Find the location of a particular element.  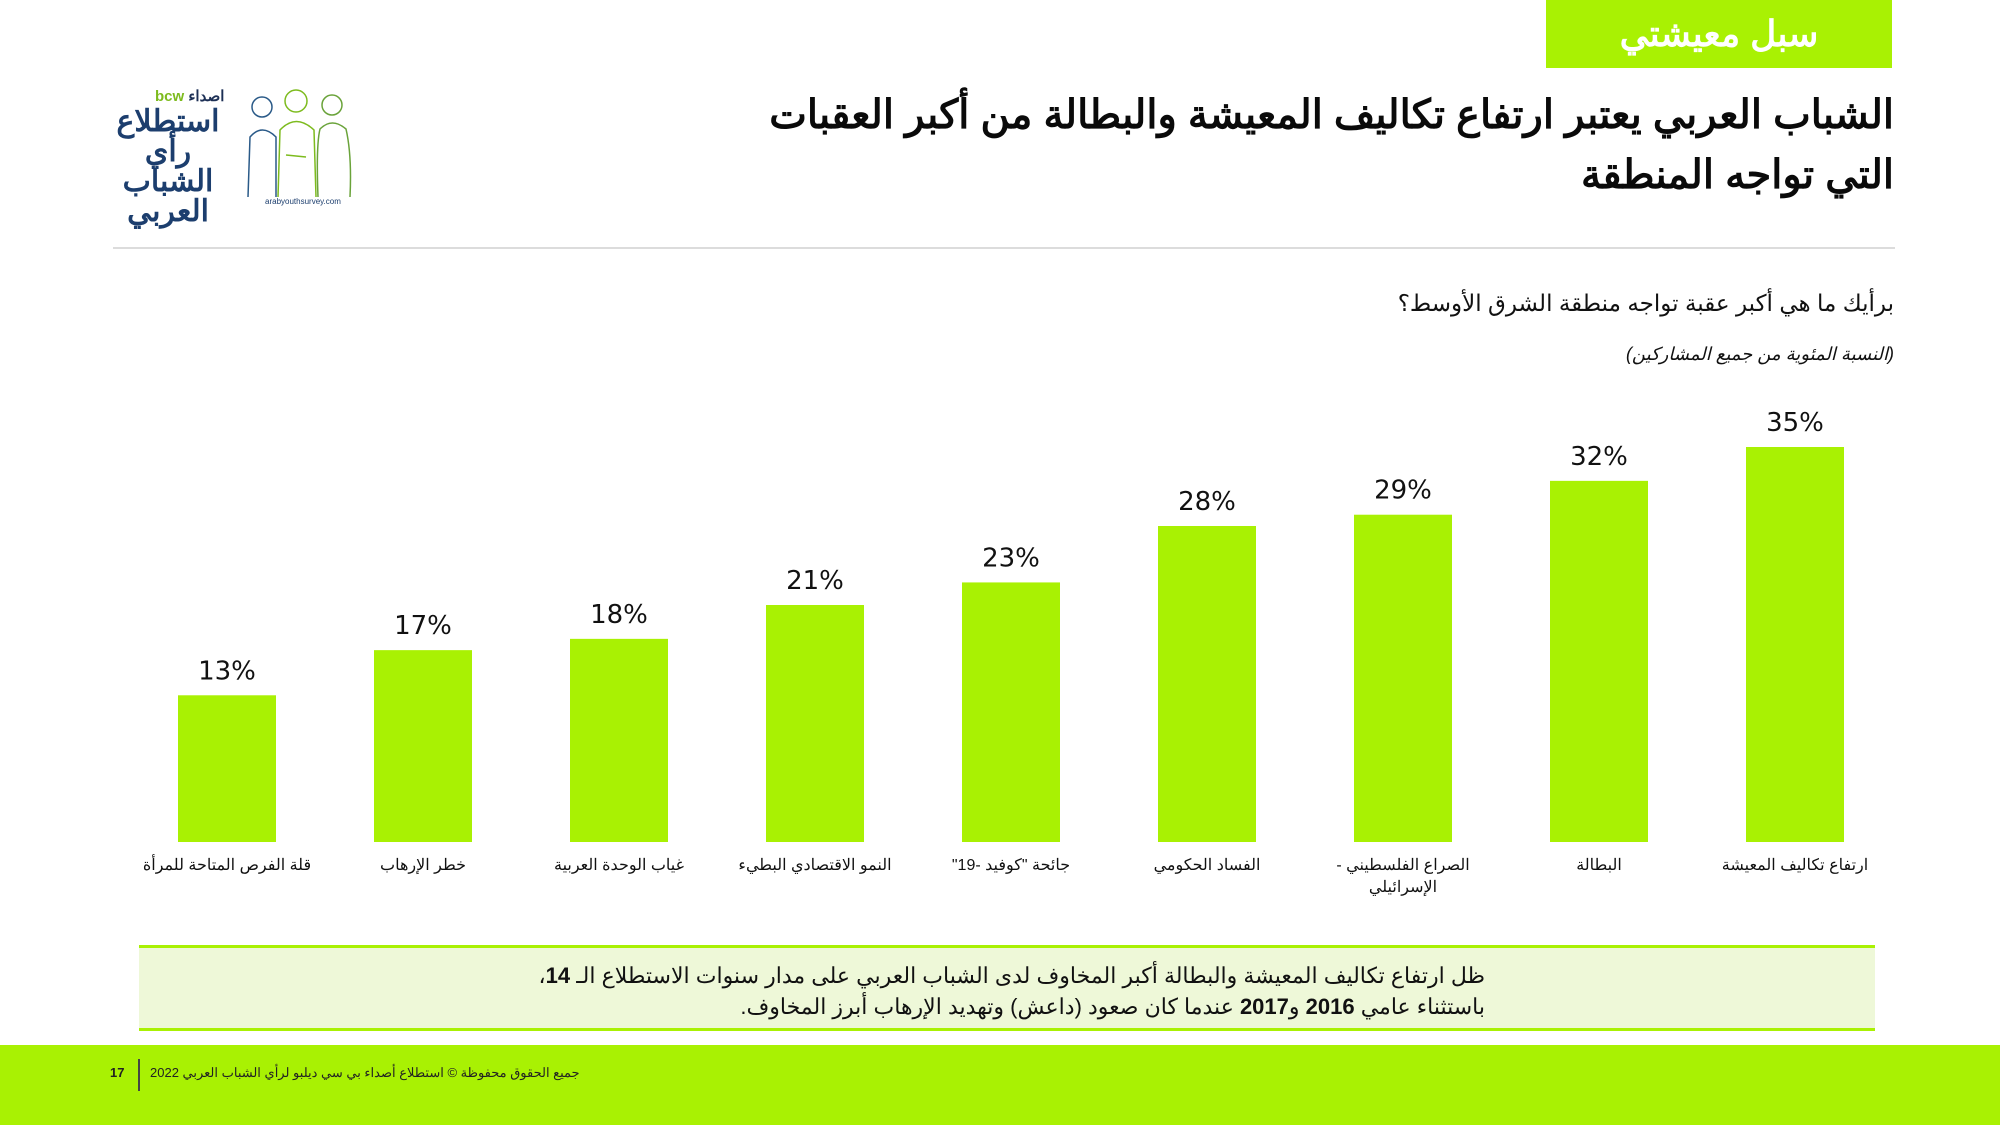

category-label-5: جائحة "كوفيد -19" is located at coordinates (1011, 865).